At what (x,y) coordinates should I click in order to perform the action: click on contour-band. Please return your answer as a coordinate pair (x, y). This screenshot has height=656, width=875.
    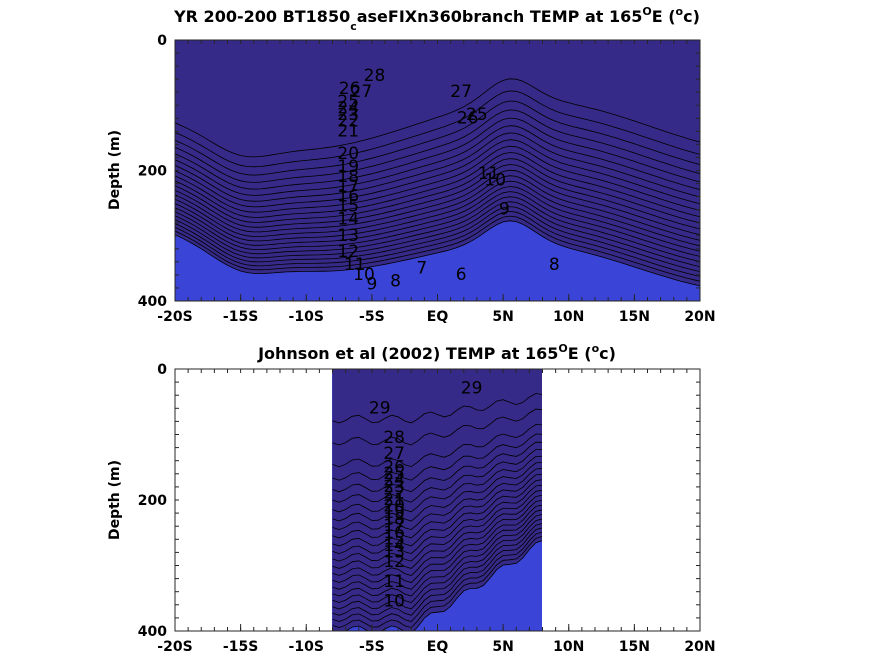
    Looking at the image, I should click on (437, 500).